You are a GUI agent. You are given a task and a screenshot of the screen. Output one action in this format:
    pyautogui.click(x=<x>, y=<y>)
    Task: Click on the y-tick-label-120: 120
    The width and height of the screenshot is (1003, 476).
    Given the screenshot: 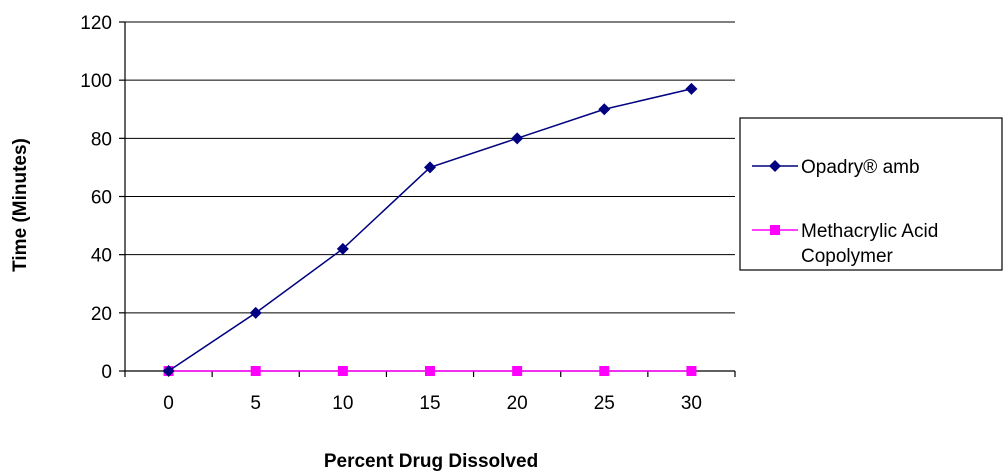 What is the action you would take?
    pyautogui.click(x=96, y=23)
    